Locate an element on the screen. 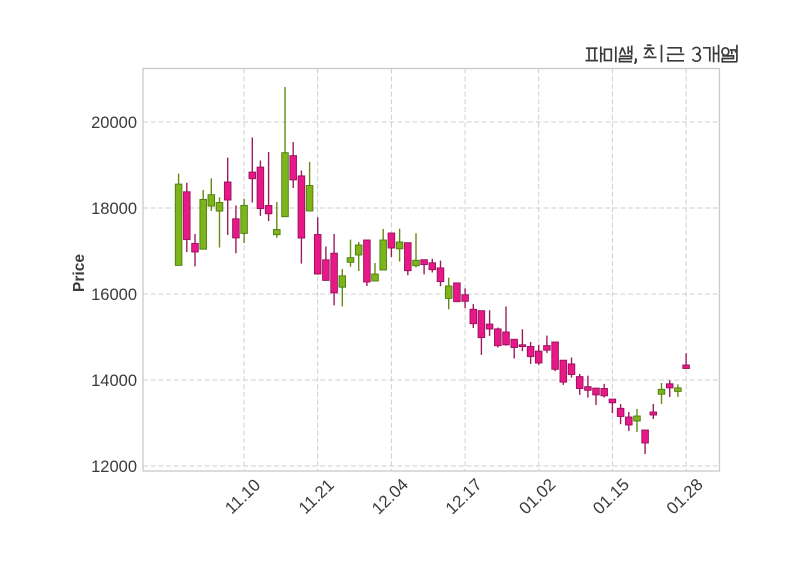 Image resolution: width=800 pixels, height=575 pixels. svg-text: 12000 is located at coordinates (114, 467).